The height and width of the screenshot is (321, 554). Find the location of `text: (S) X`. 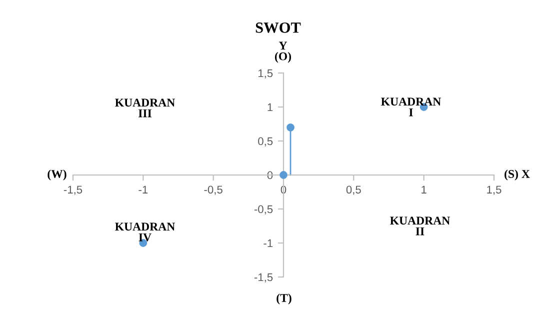

text: (S) X is located at coordinates (517, 175).